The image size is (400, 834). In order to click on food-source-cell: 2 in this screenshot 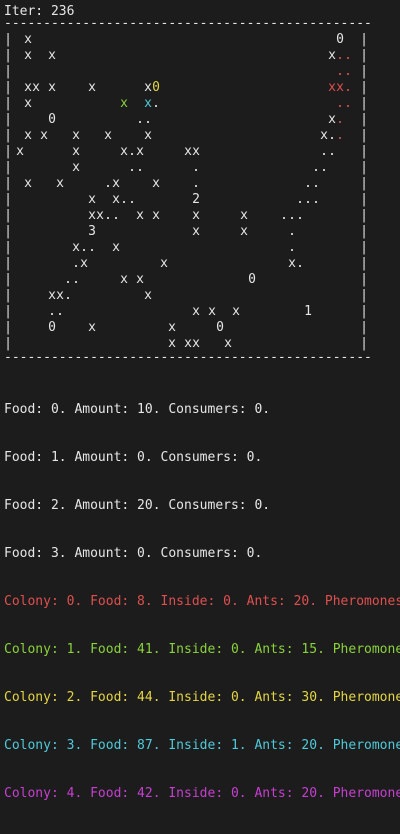, I will do `click(196, 199)`.